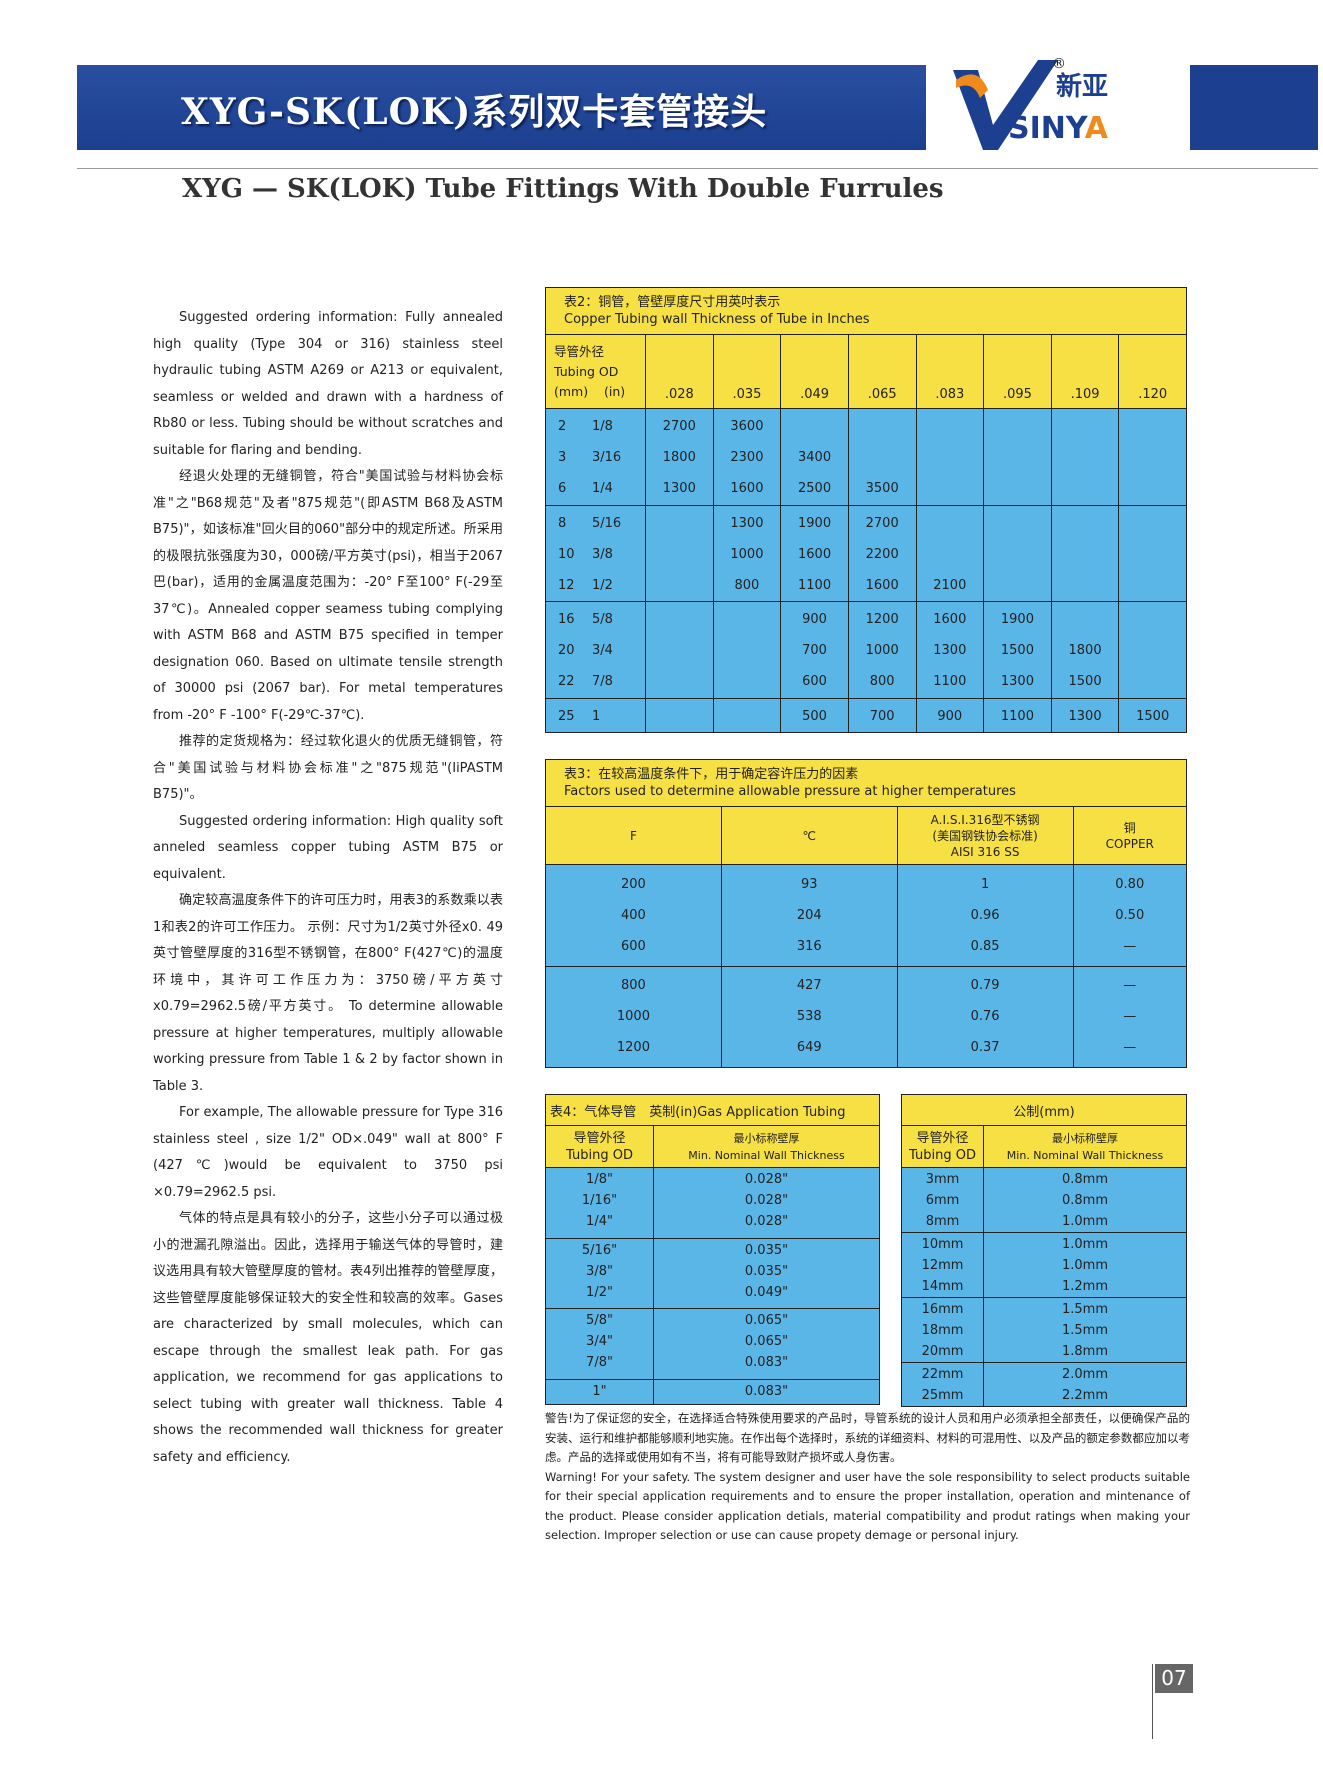 The height and width of the screenshot is (1777, 1323). Describe the element at coordinates (599, 1200) in the screenshot. I see `od-value: 1/16"` at that location.